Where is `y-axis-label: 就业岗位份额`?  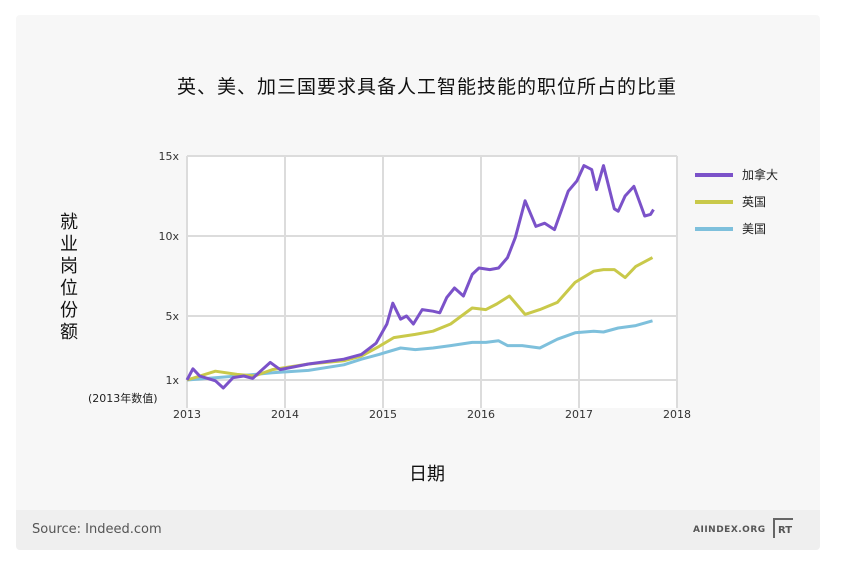 y-axis-label: 就业岗位份额 is located at coordinates (69, 277).